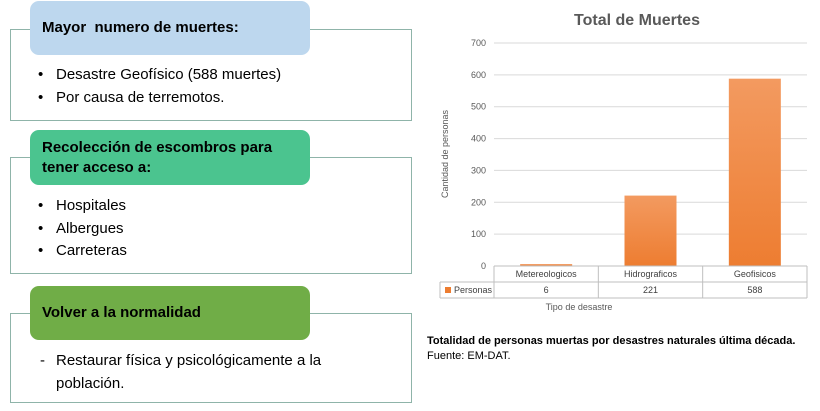  What do you see at coordinates (157, 147) in the screenshot?
I see `section-debris-heading-line1: Recolección de escombros para` at bounding box center [157, 147].